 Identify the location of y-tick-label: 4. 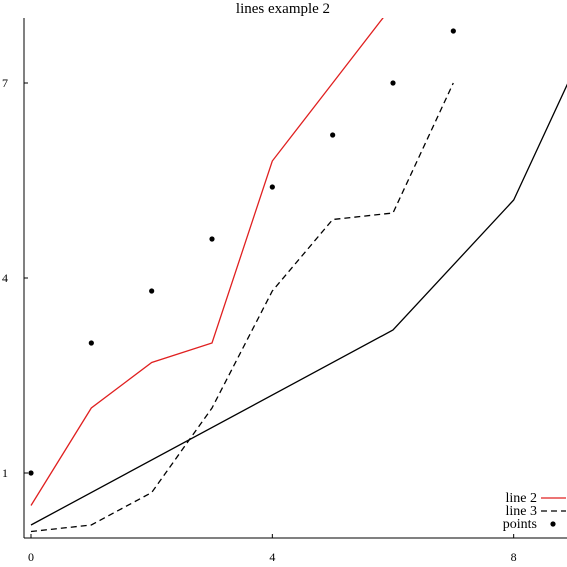
(5, 278).